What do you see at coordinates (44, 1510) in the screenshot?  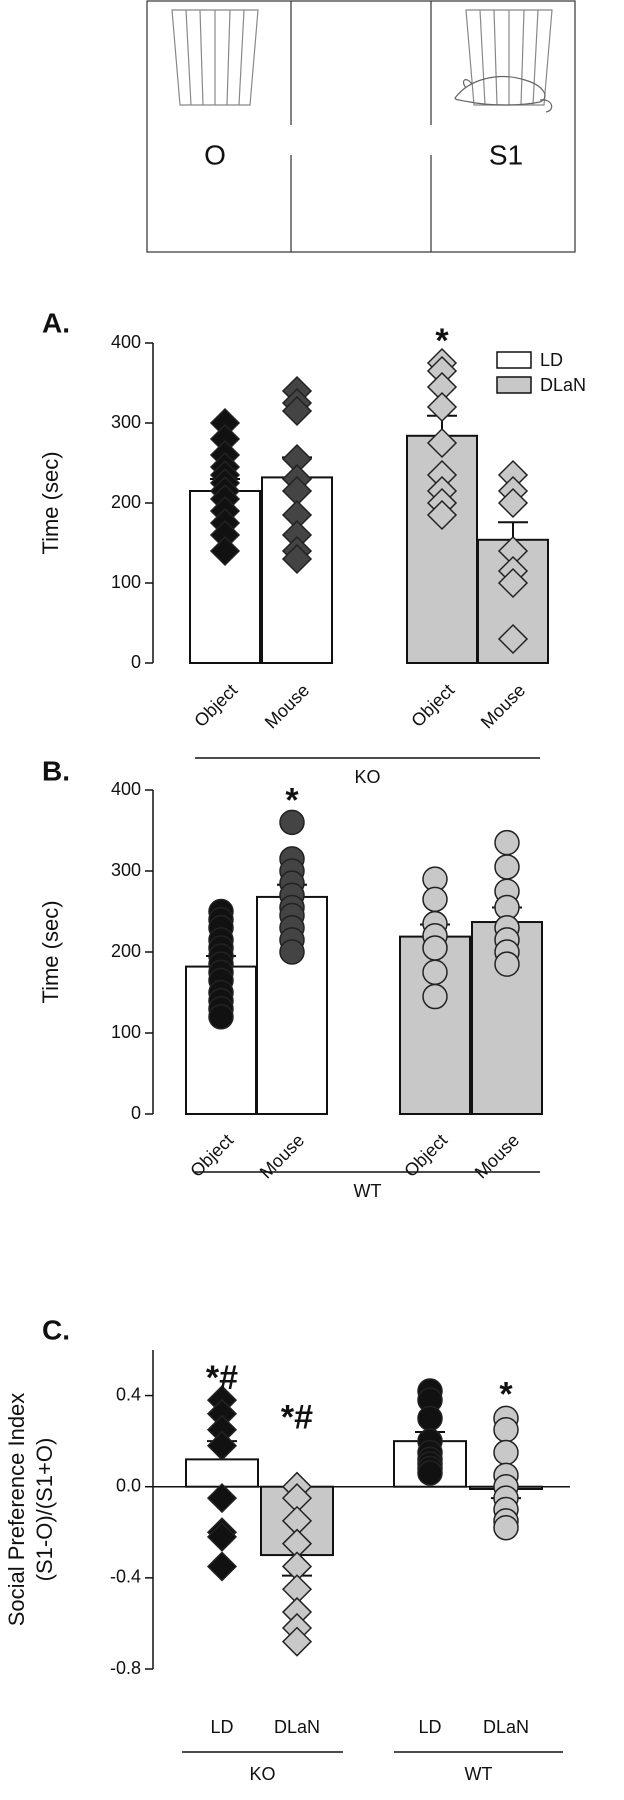 I see `y-axis-label: (S1-O)/(S1+O)` at bounding box center [44, 1510].